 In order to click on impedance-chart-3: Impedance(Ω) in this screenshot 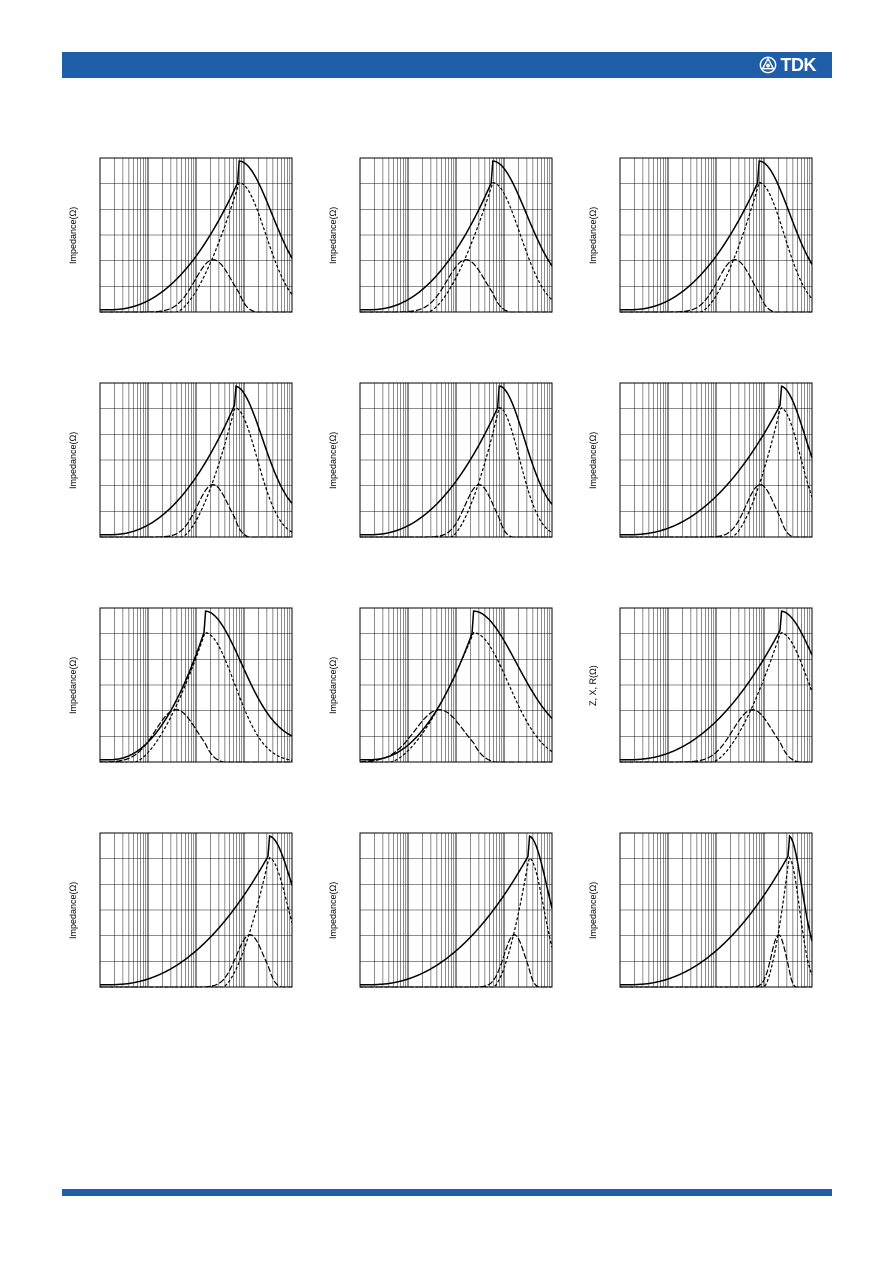, I will do `click(707, 237)`.